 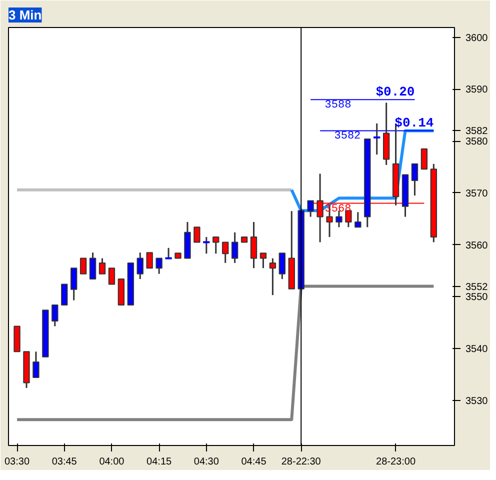 I want to click on series-label: $0.20, so click(x=395, y=92).